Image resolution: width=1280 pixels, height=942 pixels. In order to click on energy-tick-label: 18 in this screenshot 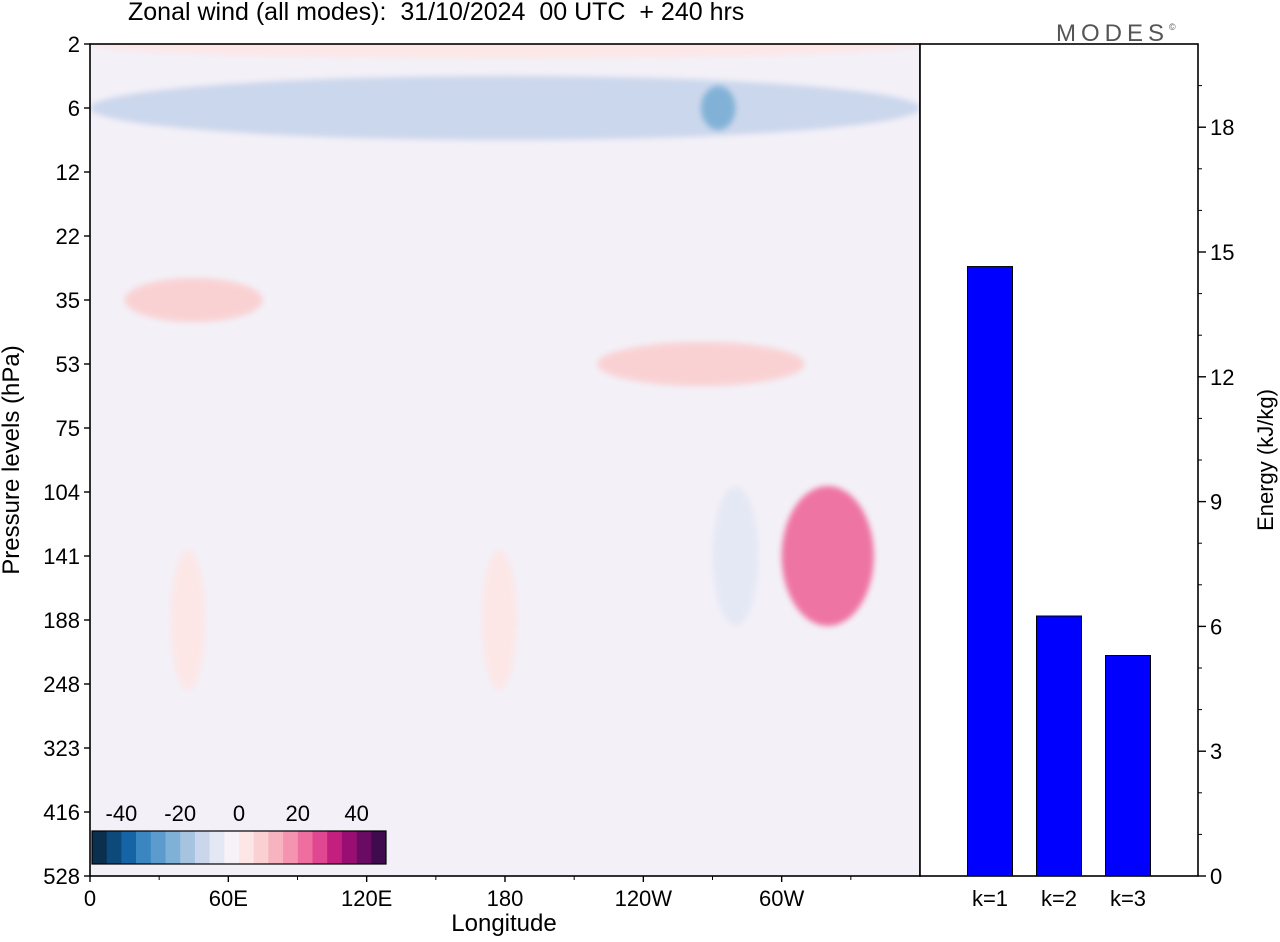, I will do `click(1222, 127)`.